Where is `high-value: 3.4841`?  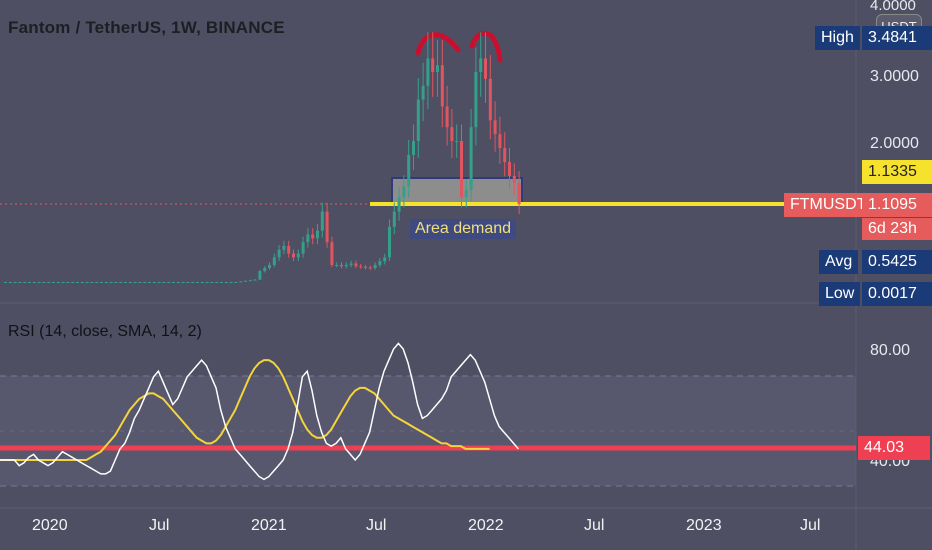
high-value: 3.4841 is located at coordinates (897, 38).